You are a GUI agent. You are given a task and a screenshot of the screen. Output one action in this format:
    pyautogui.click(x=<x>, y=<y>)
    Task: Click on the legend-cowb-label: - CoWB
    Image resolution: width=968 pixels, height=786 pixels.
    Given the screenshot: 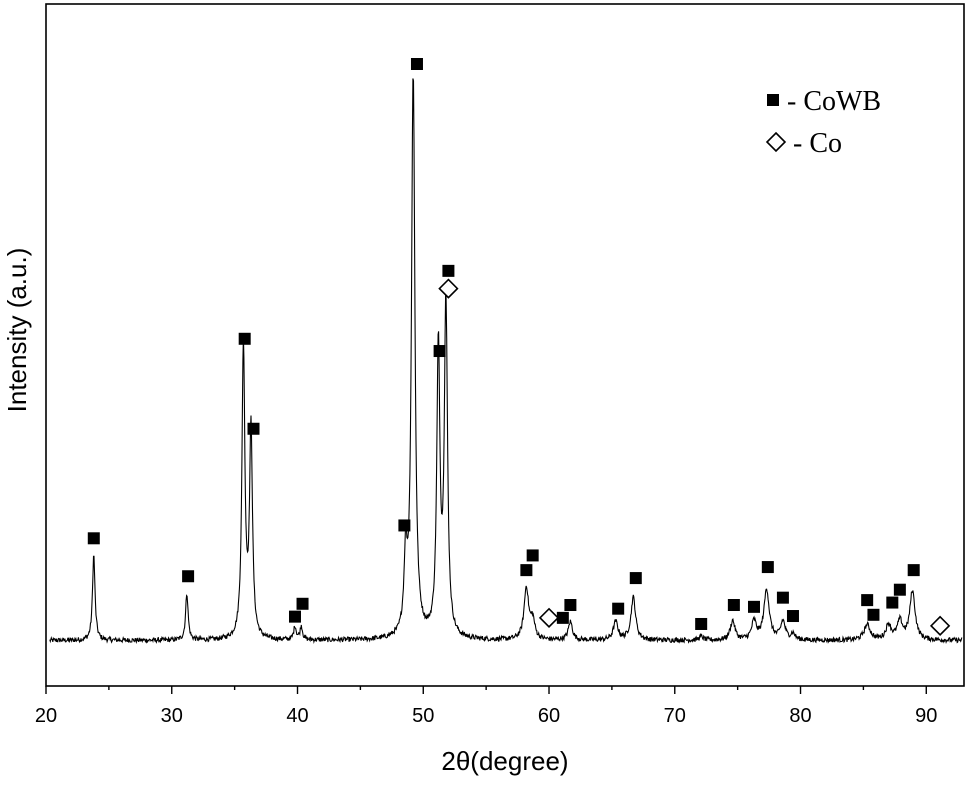 What is the action you would take?
    pyautogui.click(x=834, y=101)
    